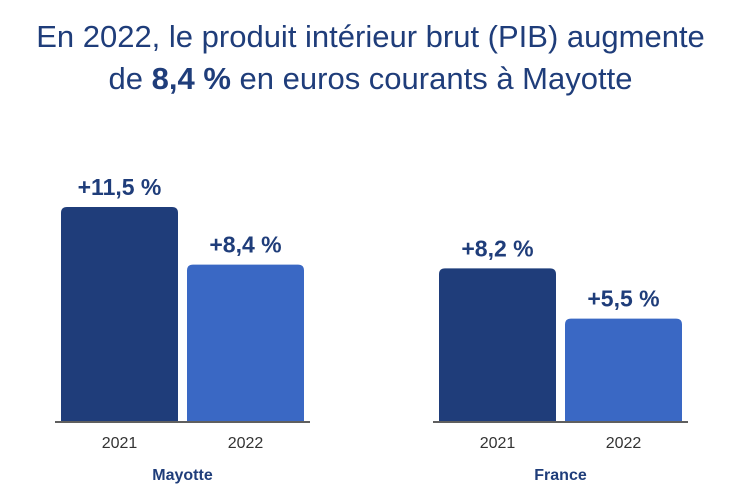 The width and height of the screenshot is (741, 486). What do you see at coordinates (623, 299) in the screenshot?
I see `data-label-france-2022: +5,5 %` at bounding box center [623, 299].